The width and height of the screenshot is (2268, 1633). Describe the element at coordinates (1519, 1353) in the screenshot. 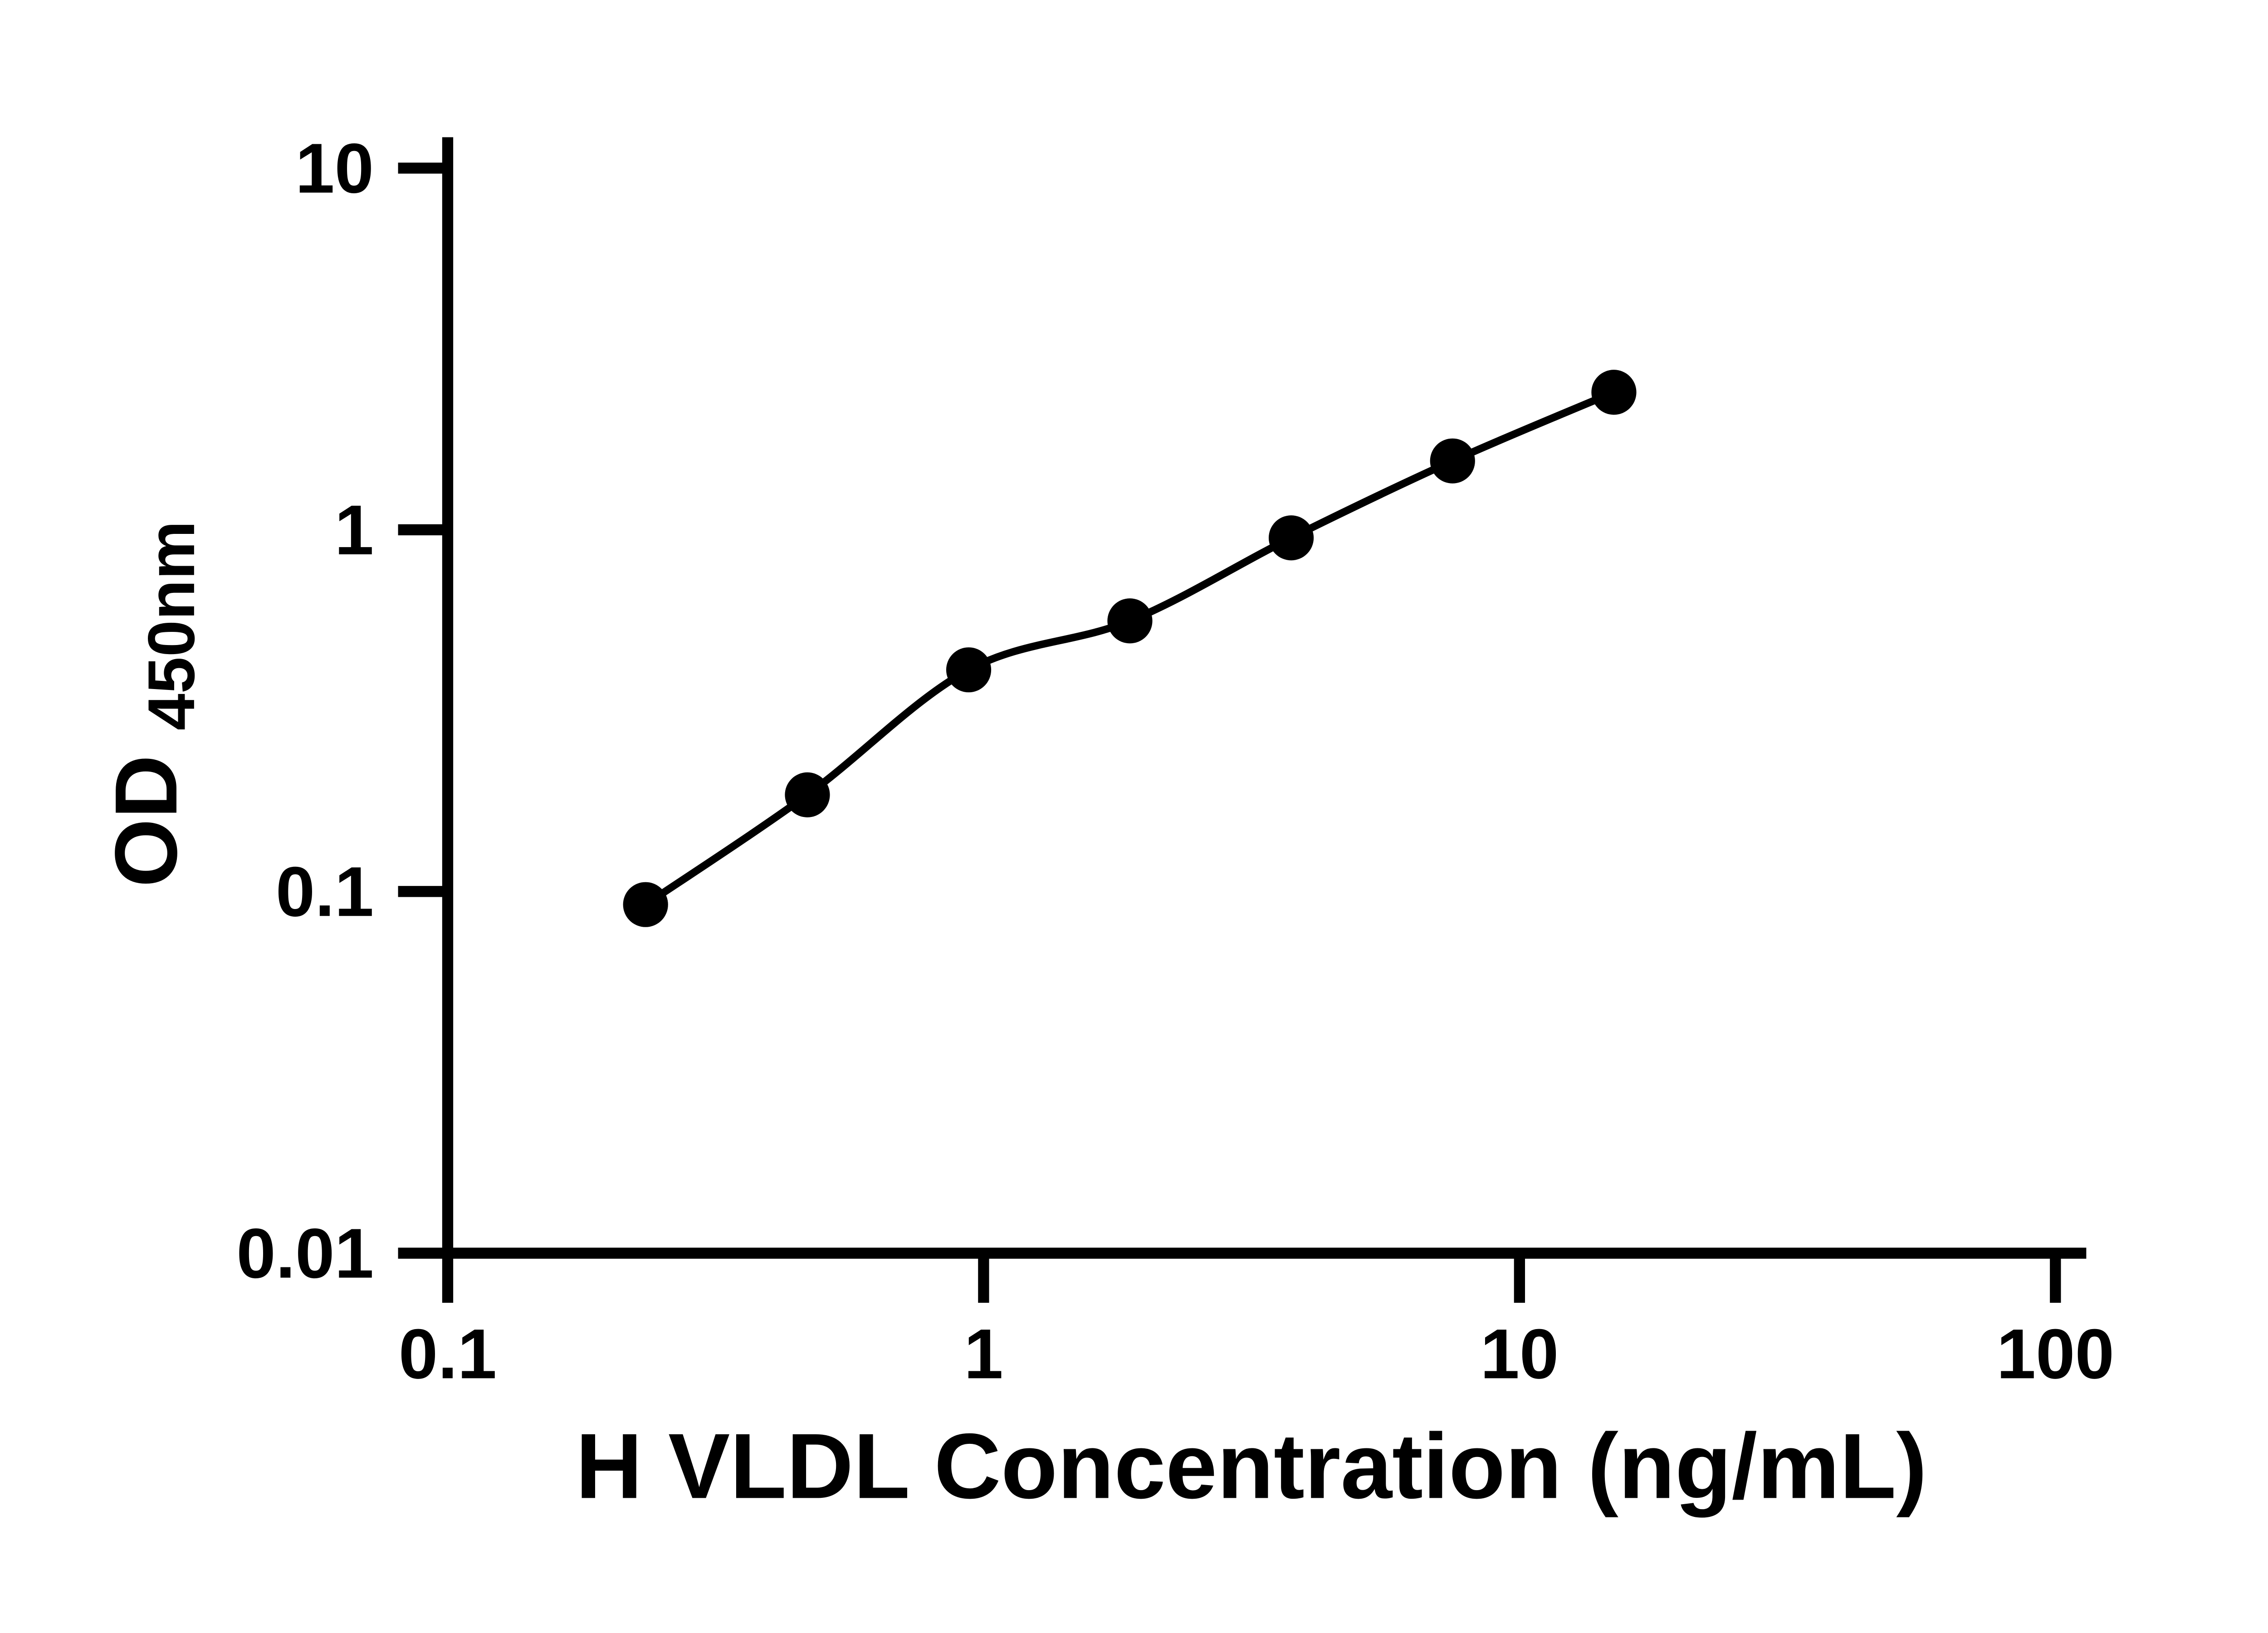

I see `x-tick-label: 10` at that location.